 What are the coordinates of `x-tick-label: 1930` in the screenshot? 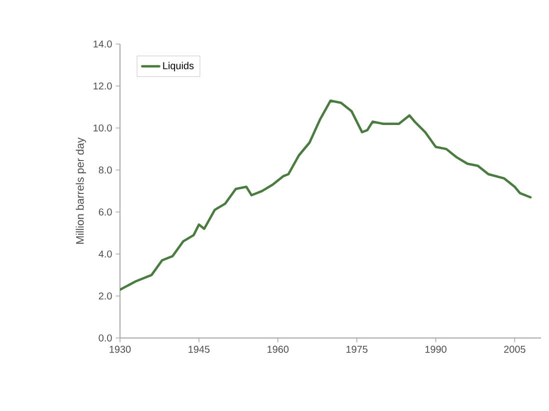 It's located at (120, 349).